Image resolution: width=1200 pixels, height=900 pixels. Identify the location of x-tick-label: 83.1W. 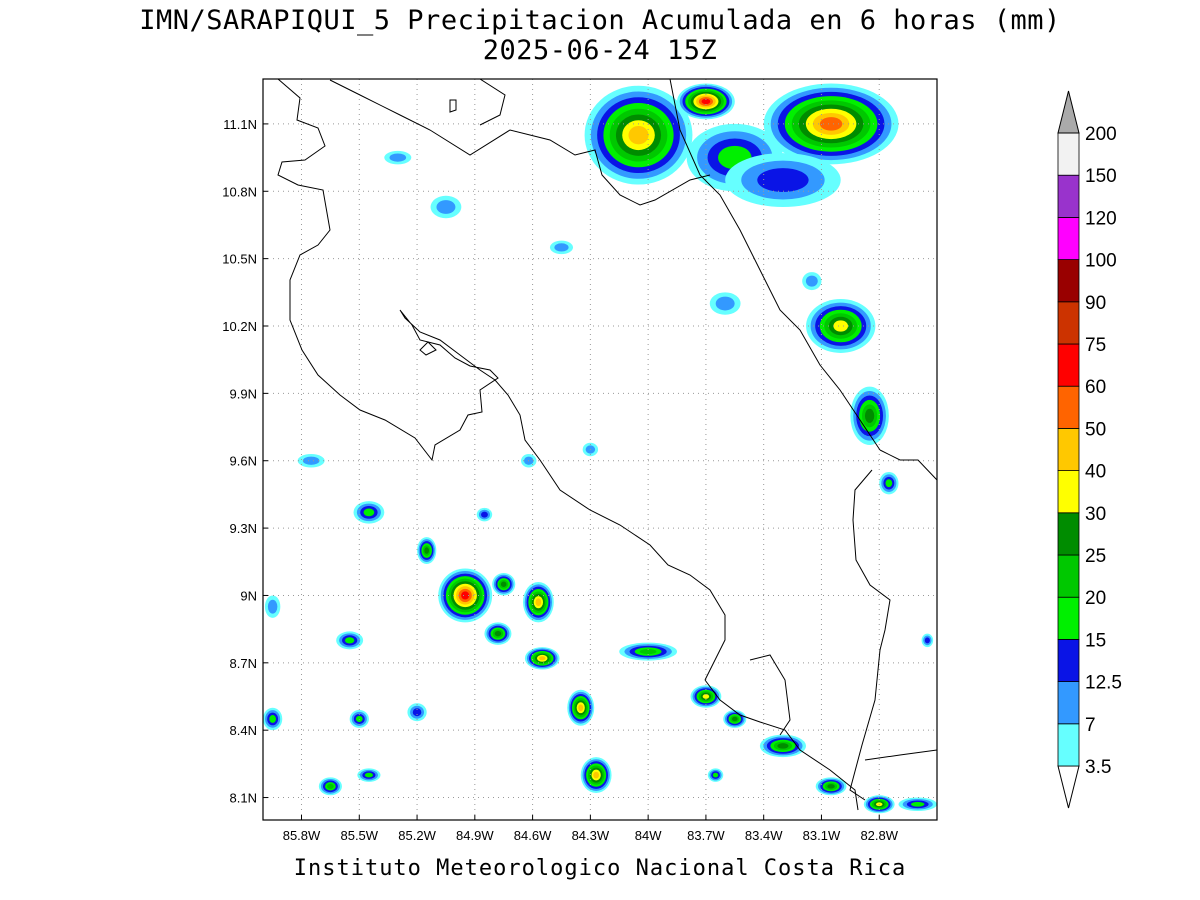
(822, 835).